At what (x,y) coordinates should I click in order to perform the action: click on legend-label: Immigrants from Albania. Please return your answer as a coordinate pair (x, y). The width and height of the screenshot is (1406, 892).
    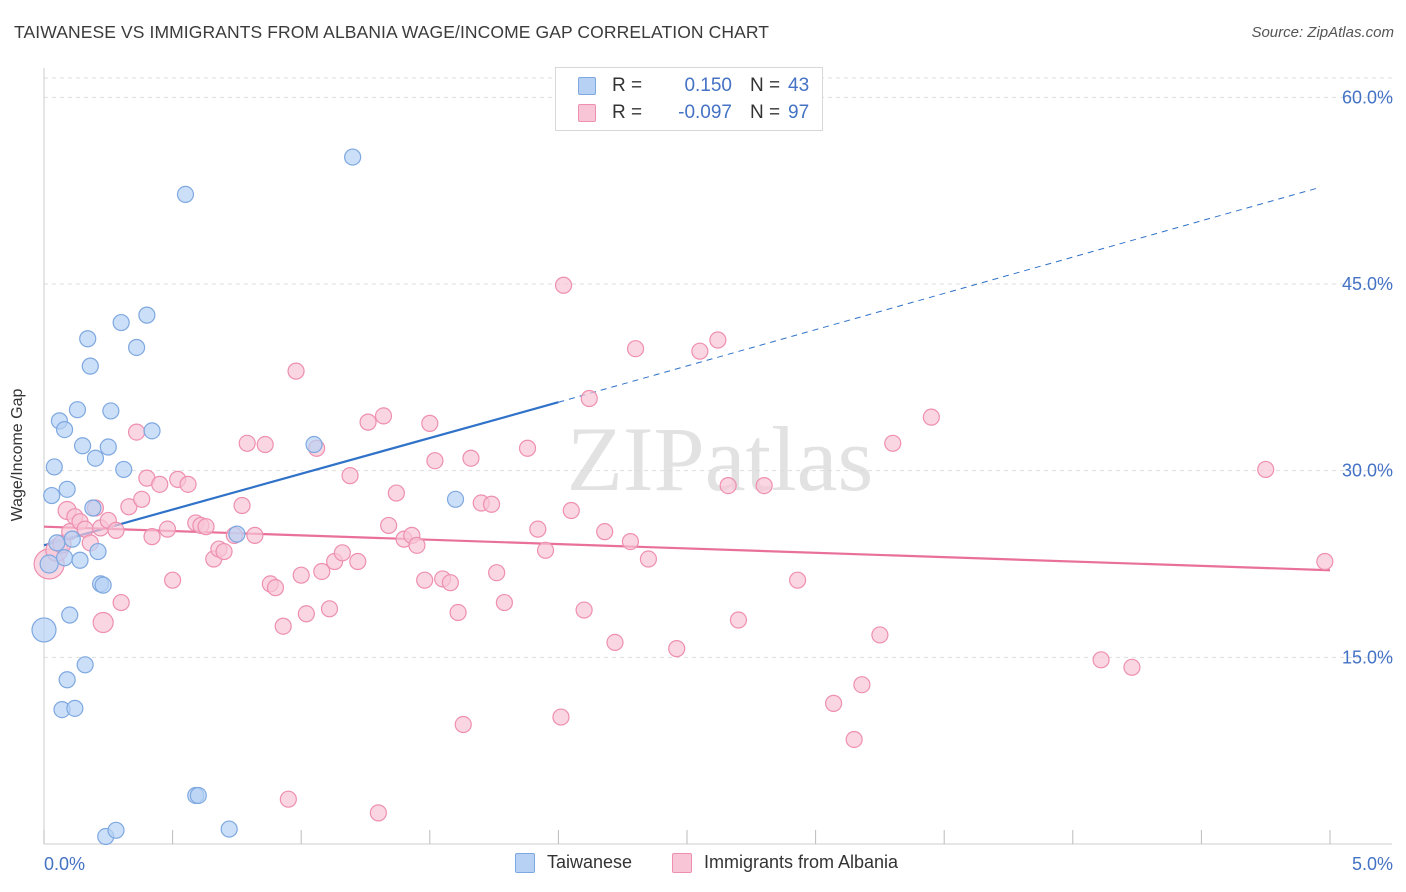
    Looking at the image, I should click on (801, 862).